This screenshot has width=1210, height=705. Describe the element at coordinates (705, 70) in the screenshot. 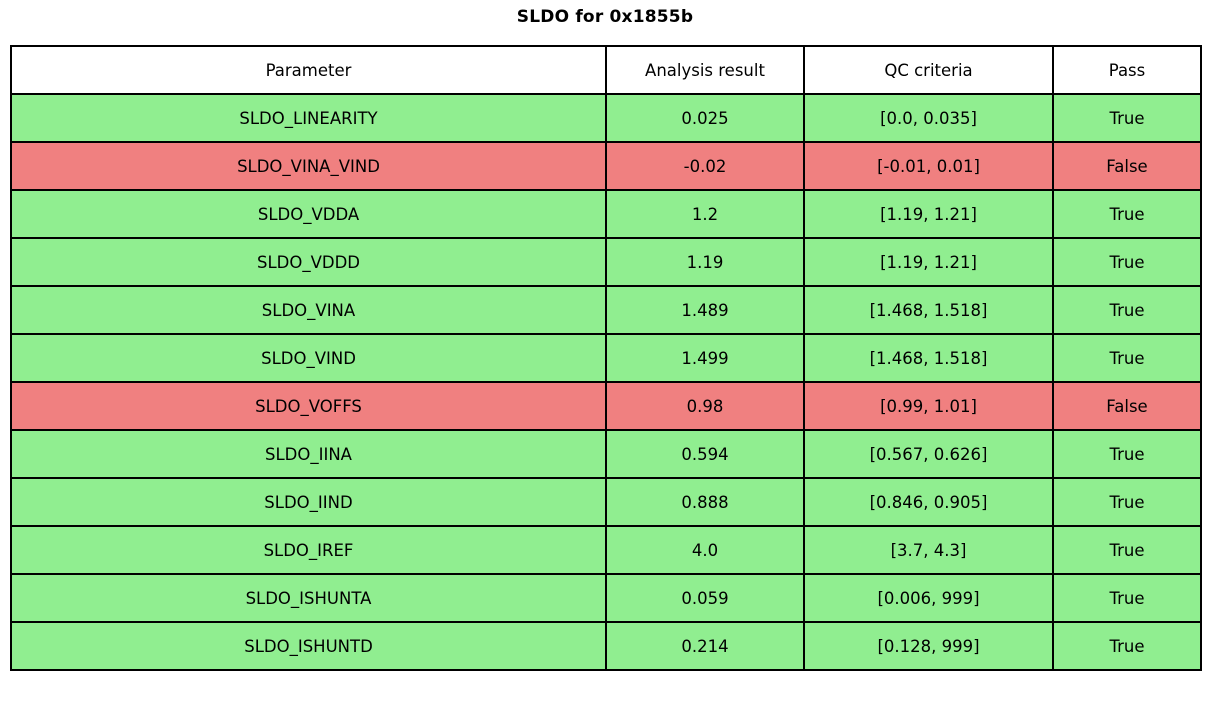

I see `column-header-analysis-result: Analysis result` at that location.